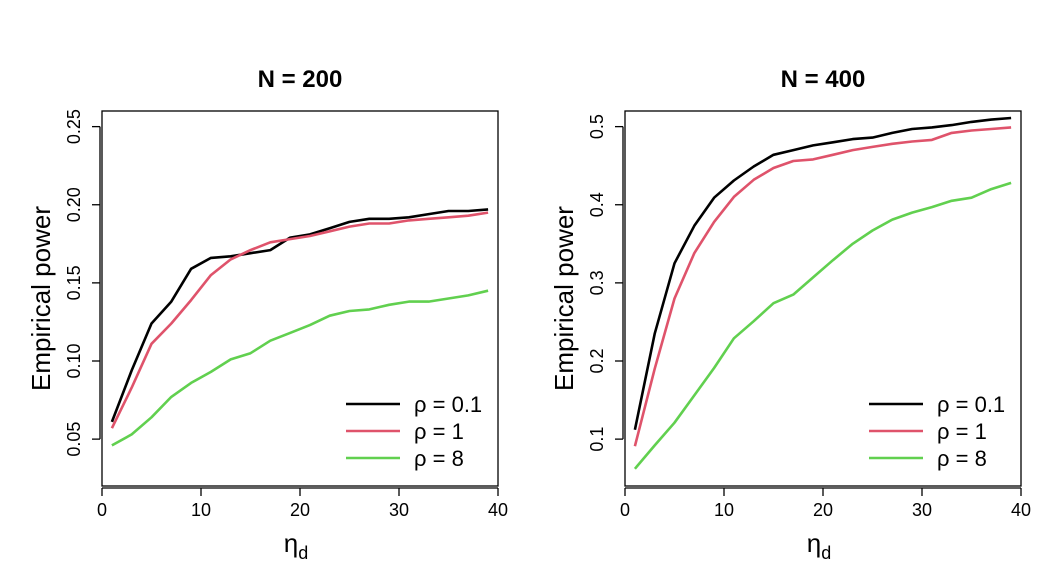 This screenshot has width=1046, height=587. Describe the element at coordinates (74, 204) in the screenshot. I see `y-tick-label: 0.20` at that location.